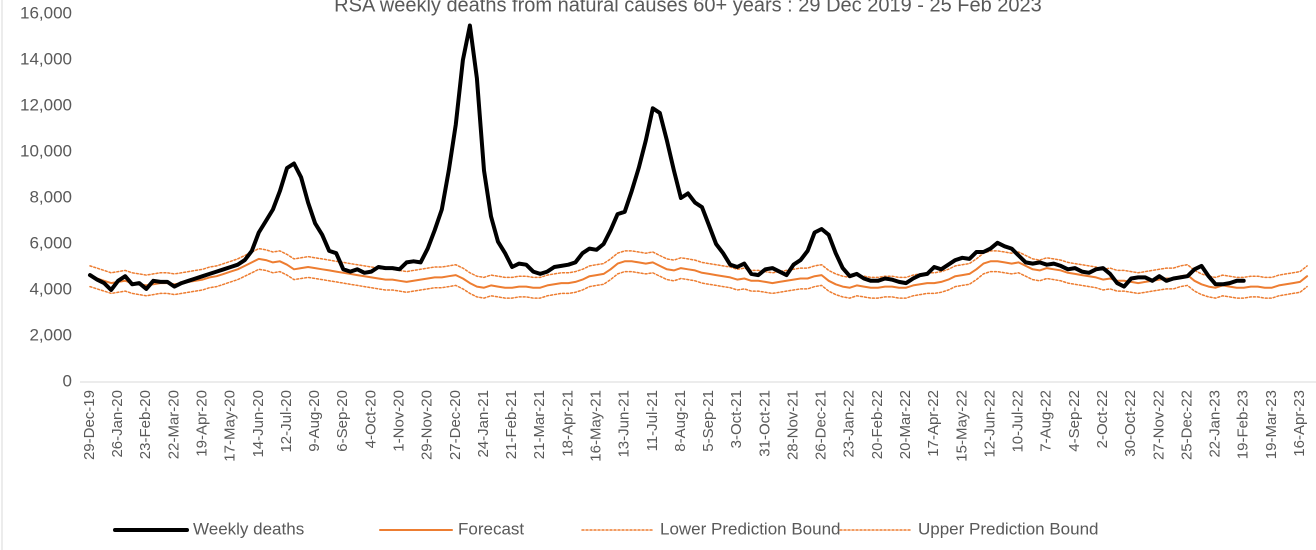 This screenshot has width=1316, height=550. What do you see at coordinates (342, 421) in the screenshot?
I see `x-tick-label: 6-Sep-20` at bounding box center [342, 421].